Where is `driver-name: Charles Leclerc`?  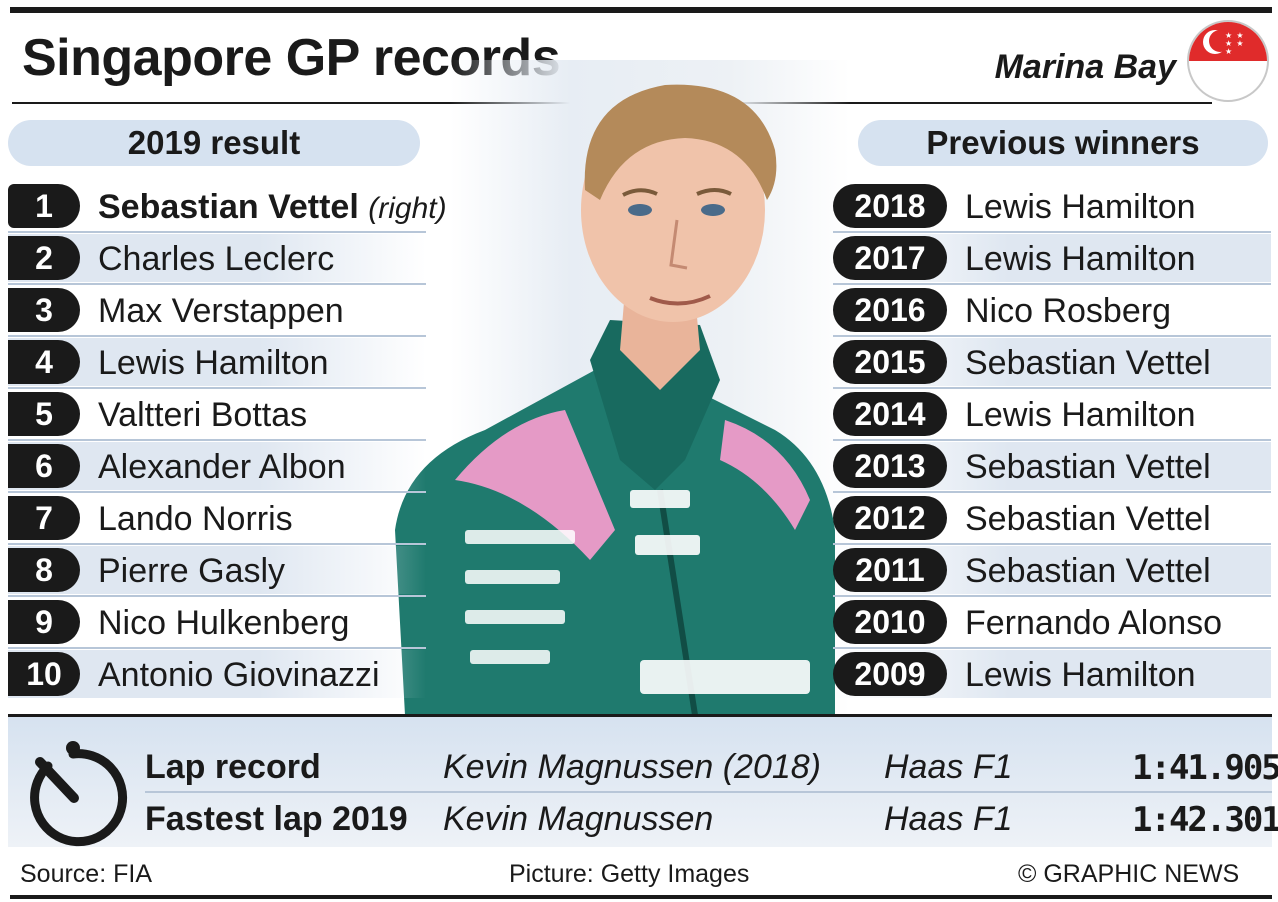
driver-name: Charles Leclerc is located at coordinates (216, 259).